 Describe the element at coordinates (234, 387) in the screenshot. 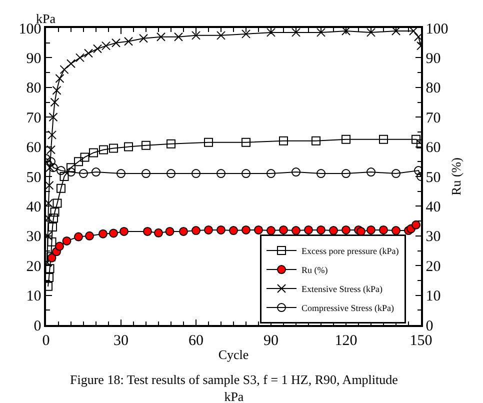

I see `caption: Figure 18: Test results of sample S3, f = 1 HZ, R90, Amplitude kPa` at that location.